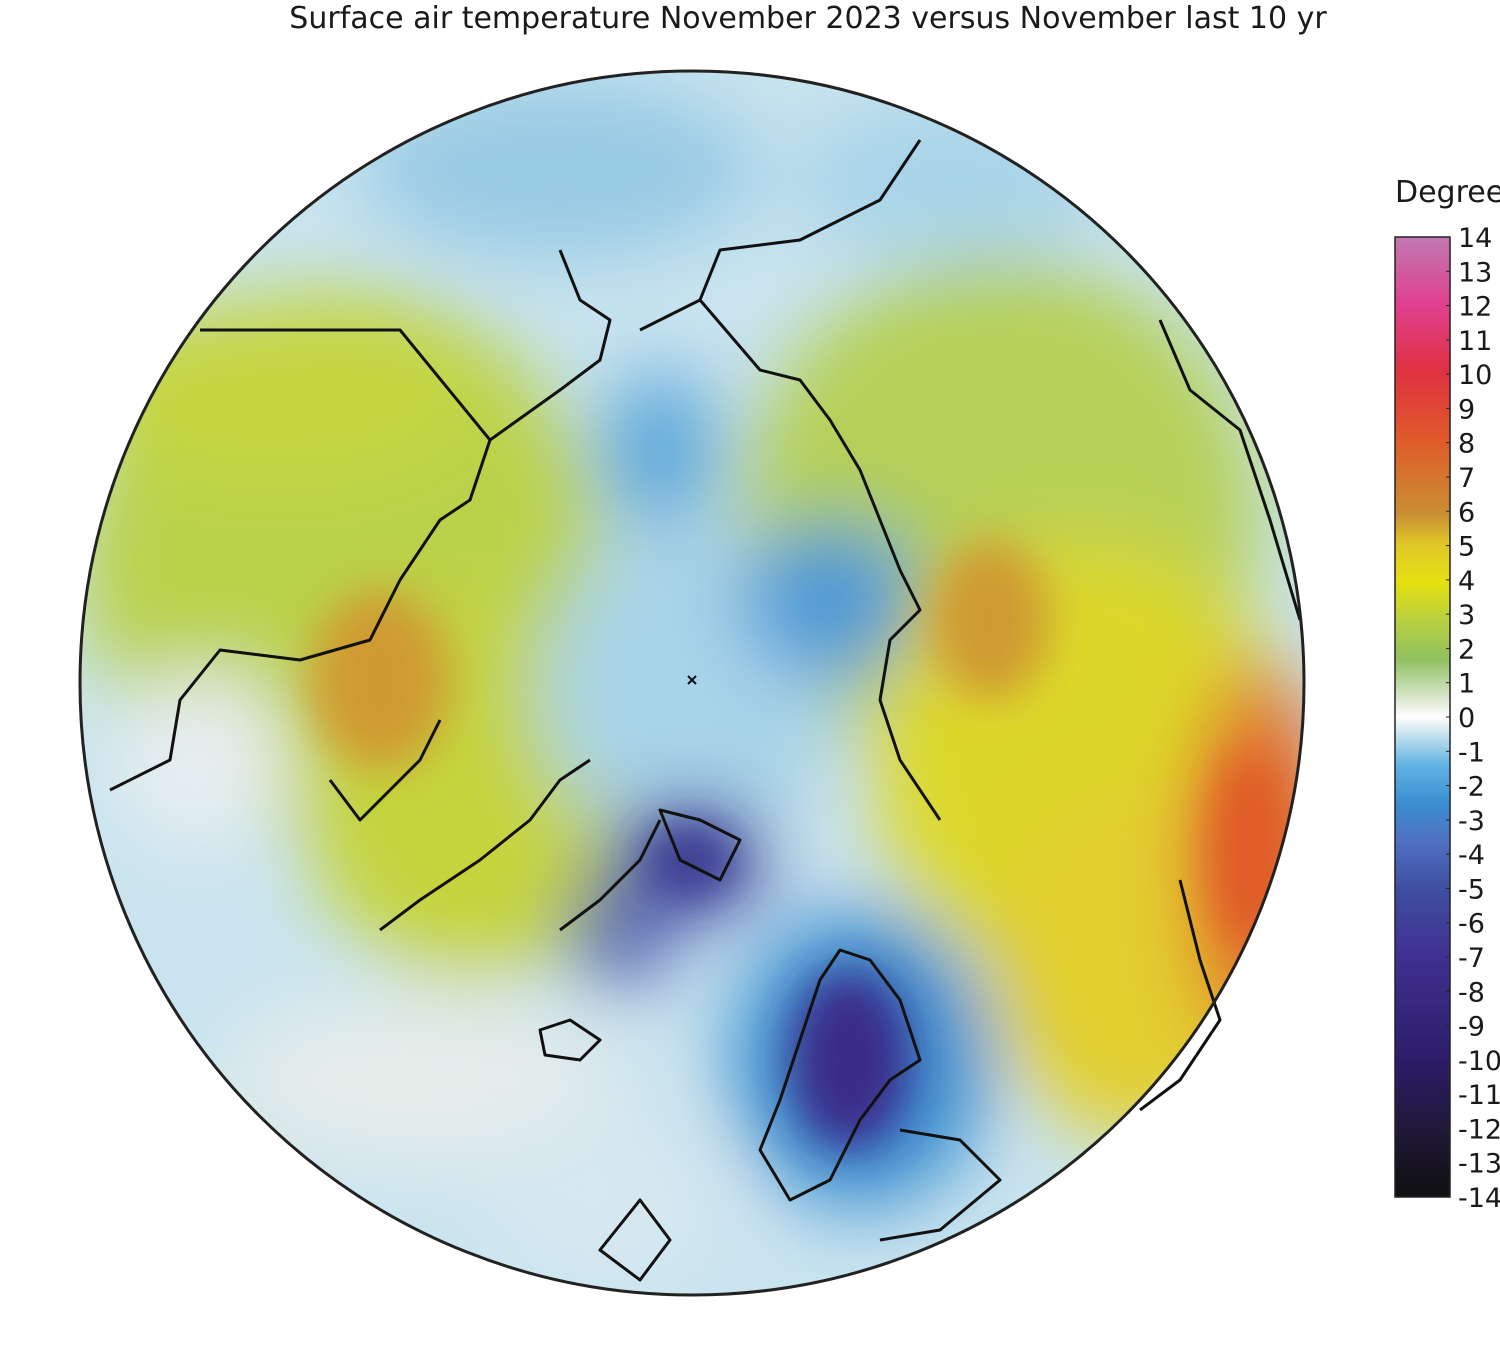  Describe the element at coordinates (1471, 889) in the screenshot. I see `colorbar-tick-label: -5` at that location.